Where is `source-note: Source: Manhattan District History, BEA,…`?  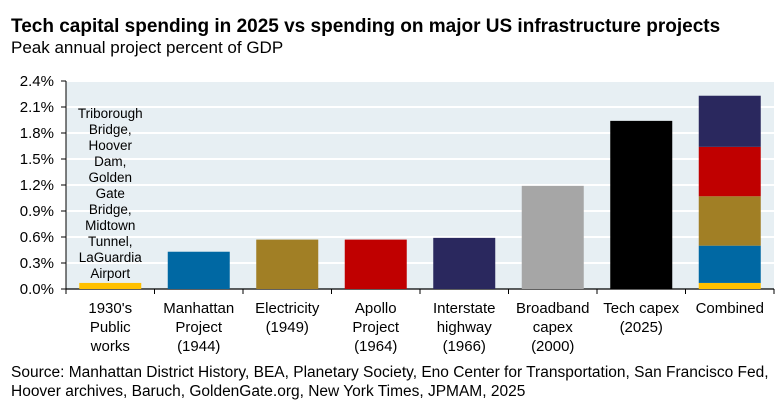 source-note: Source: Manhattan District History, BEA,… is located at coordinates (390, 382).